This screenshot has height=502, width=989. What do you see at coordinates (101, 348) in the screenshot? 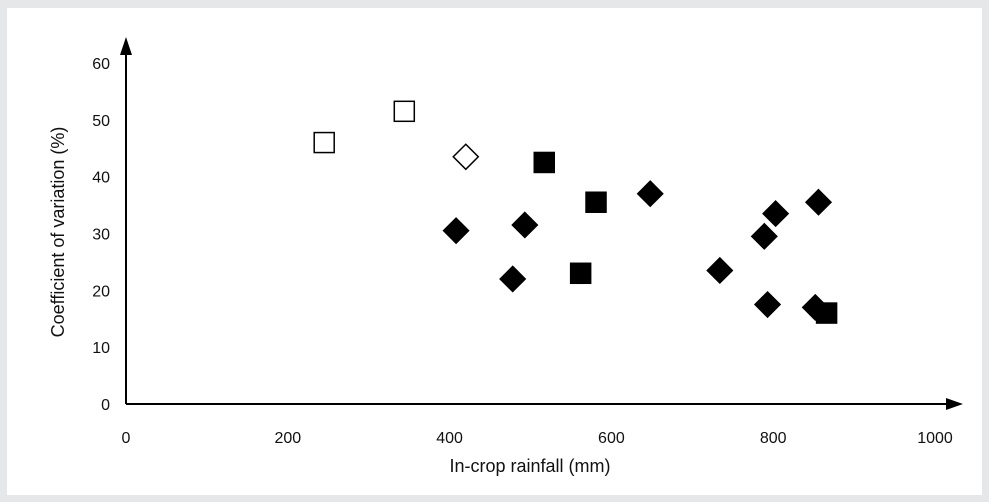
I see `y-tick-label: 10` at bounding box center [101, 348].